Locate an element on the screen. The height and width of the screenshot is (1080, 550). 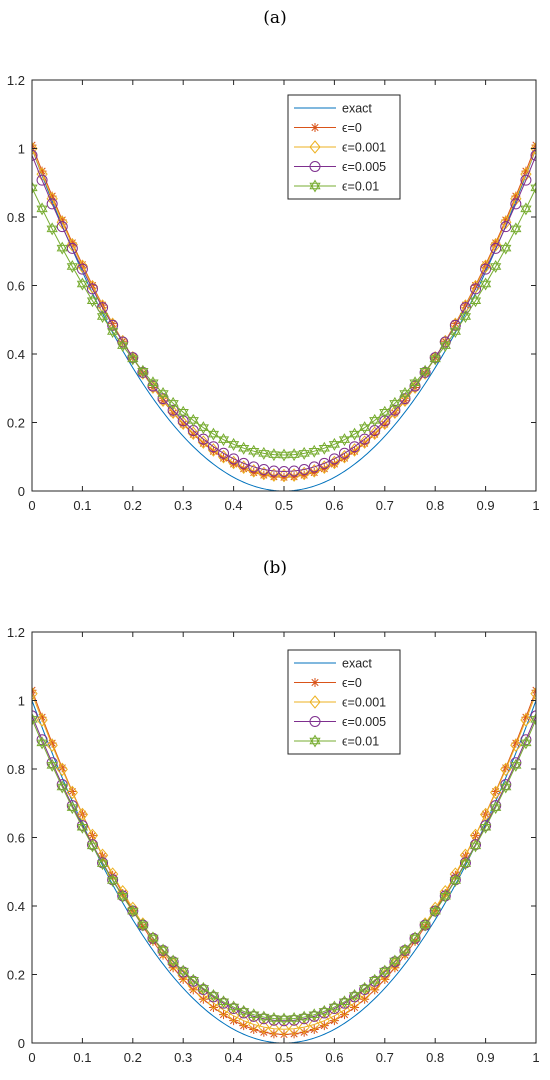
x-tick-label: 0.5 is located at coordinates (284, 1057).